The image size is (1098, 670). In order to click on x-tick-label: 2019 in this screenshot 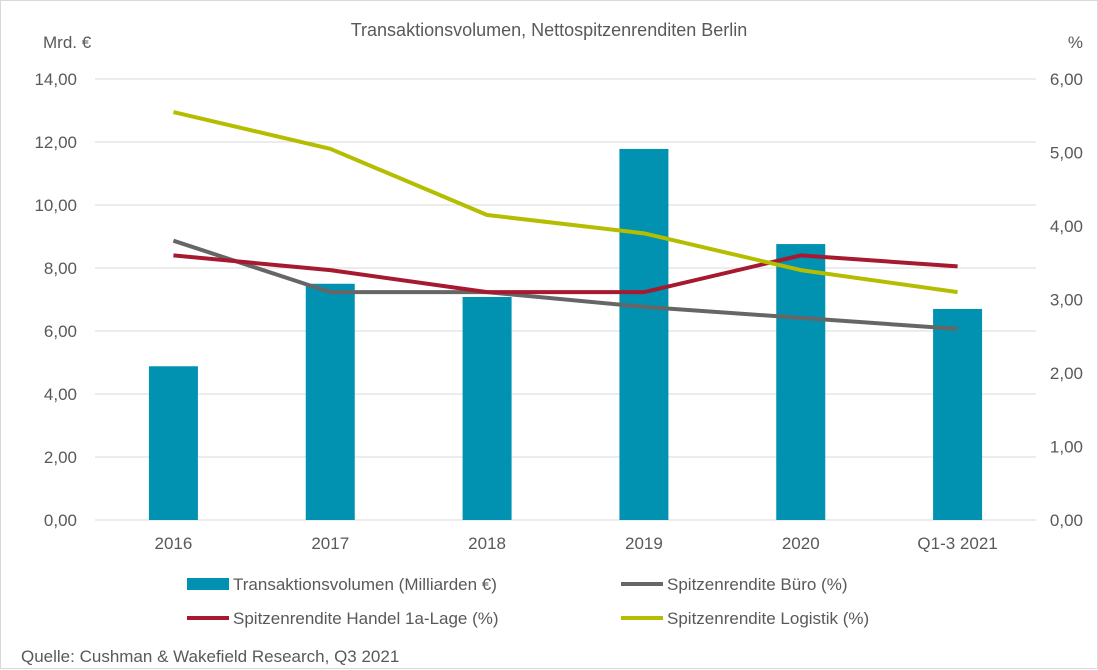, I will do `click(644, 543)`.